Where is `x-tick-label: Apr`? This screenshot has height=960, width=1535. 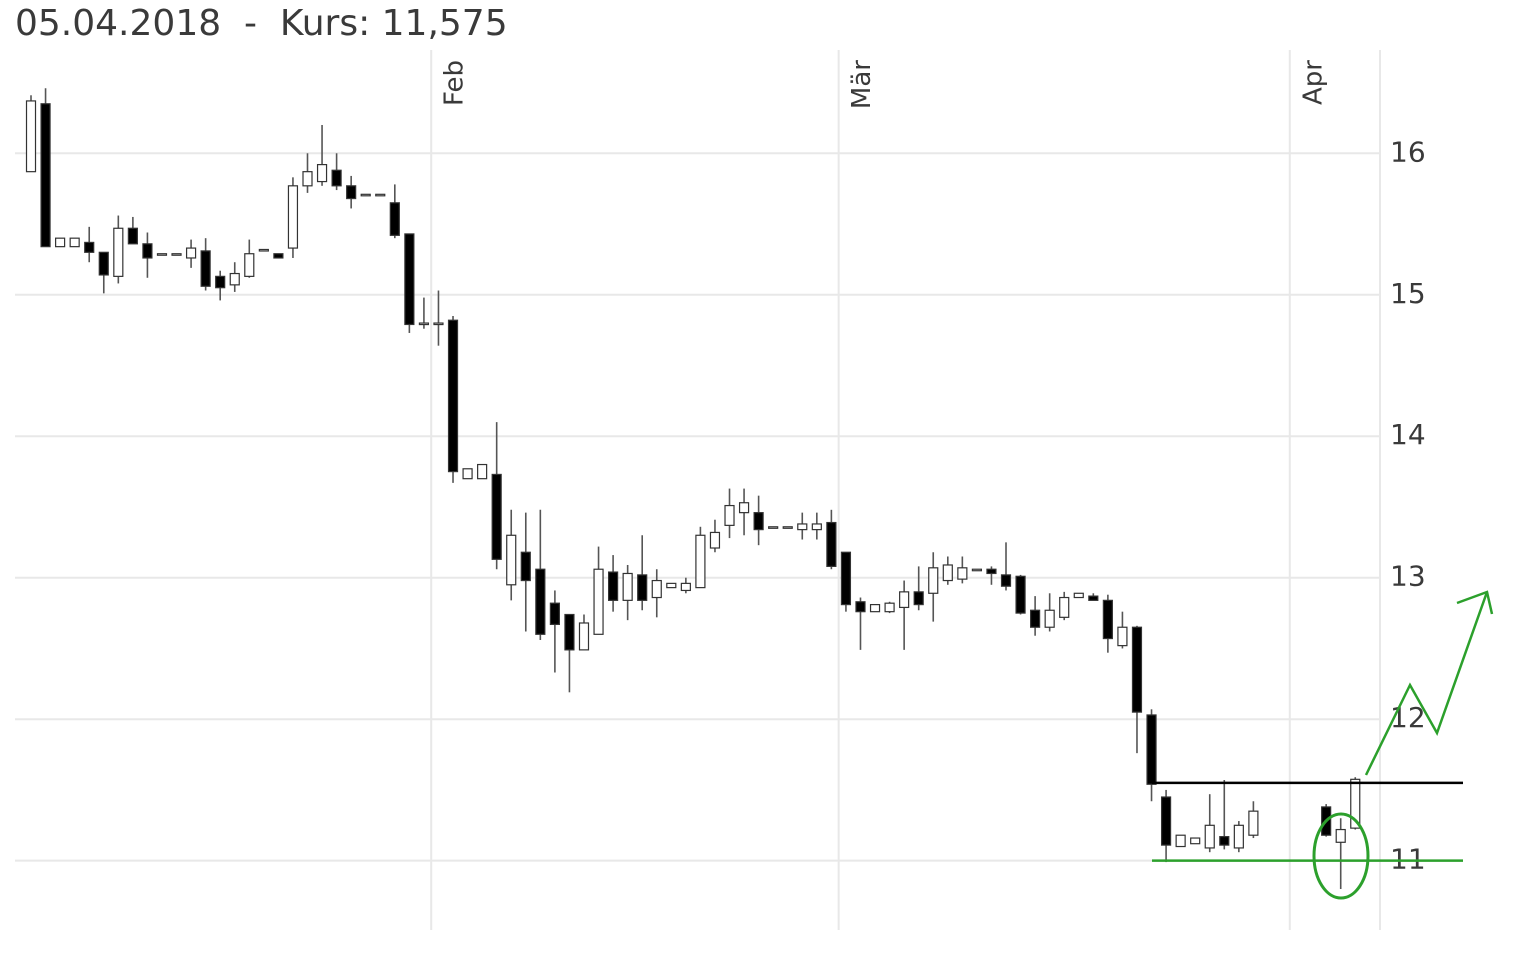 x-tick-label: Apr is located at coordinates (1313, 82).